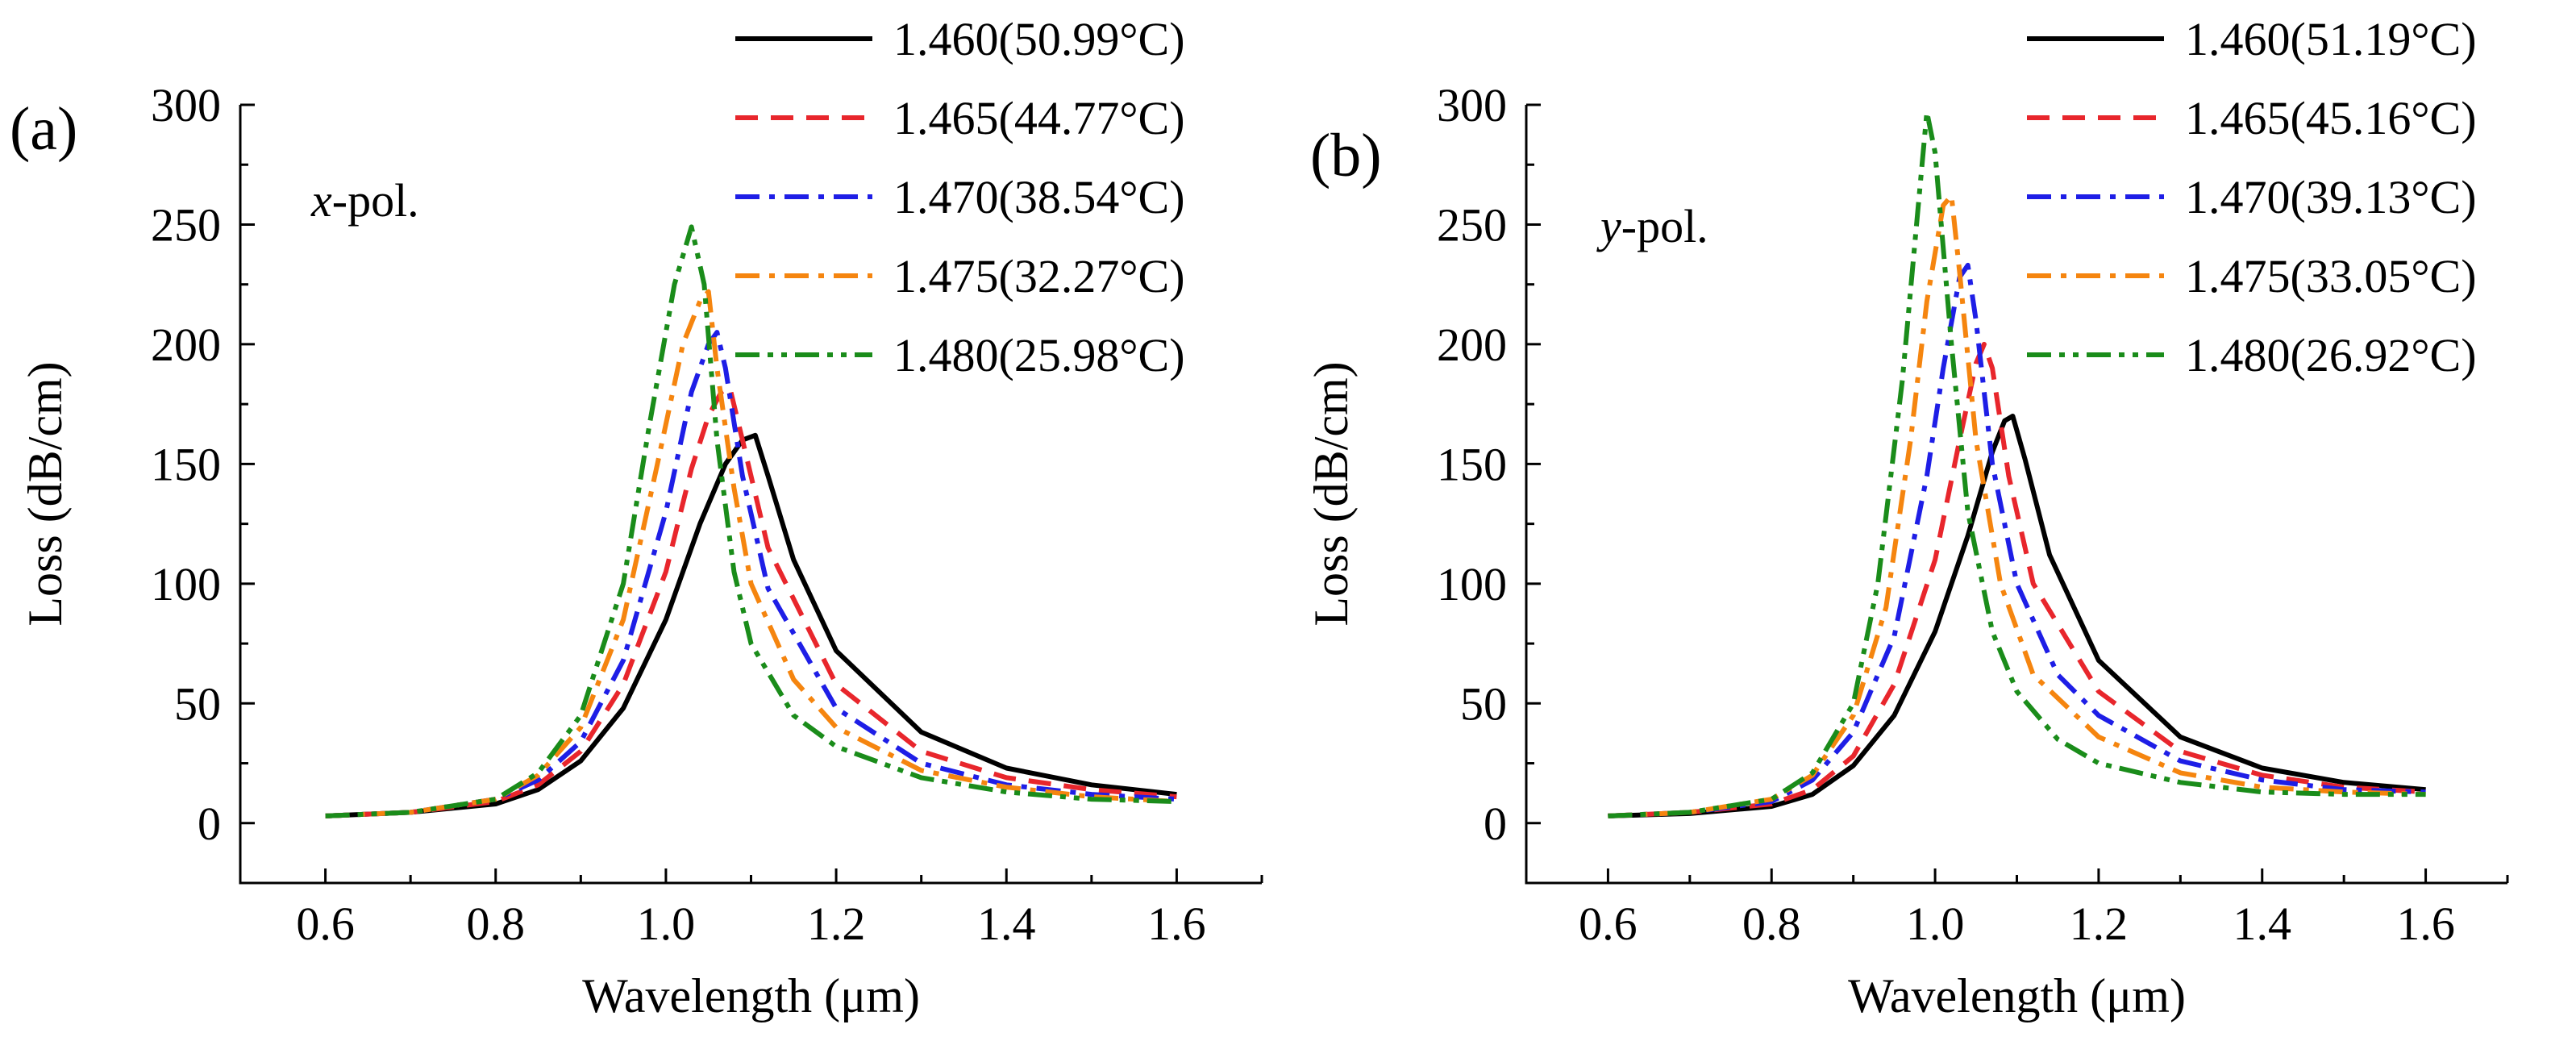  Describe the element at coordinates (1039, 39) in the screenshot. I see `legend-label-1: 1.460(50.99°C)` at that location.